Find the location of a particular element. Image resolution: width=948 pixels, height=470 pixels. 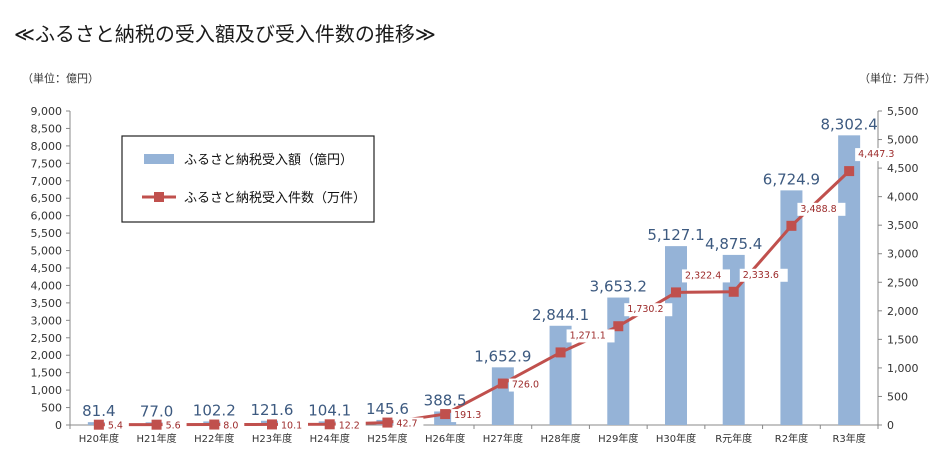

bar-value-label: 102.2 is located at coordinates (214, 410).